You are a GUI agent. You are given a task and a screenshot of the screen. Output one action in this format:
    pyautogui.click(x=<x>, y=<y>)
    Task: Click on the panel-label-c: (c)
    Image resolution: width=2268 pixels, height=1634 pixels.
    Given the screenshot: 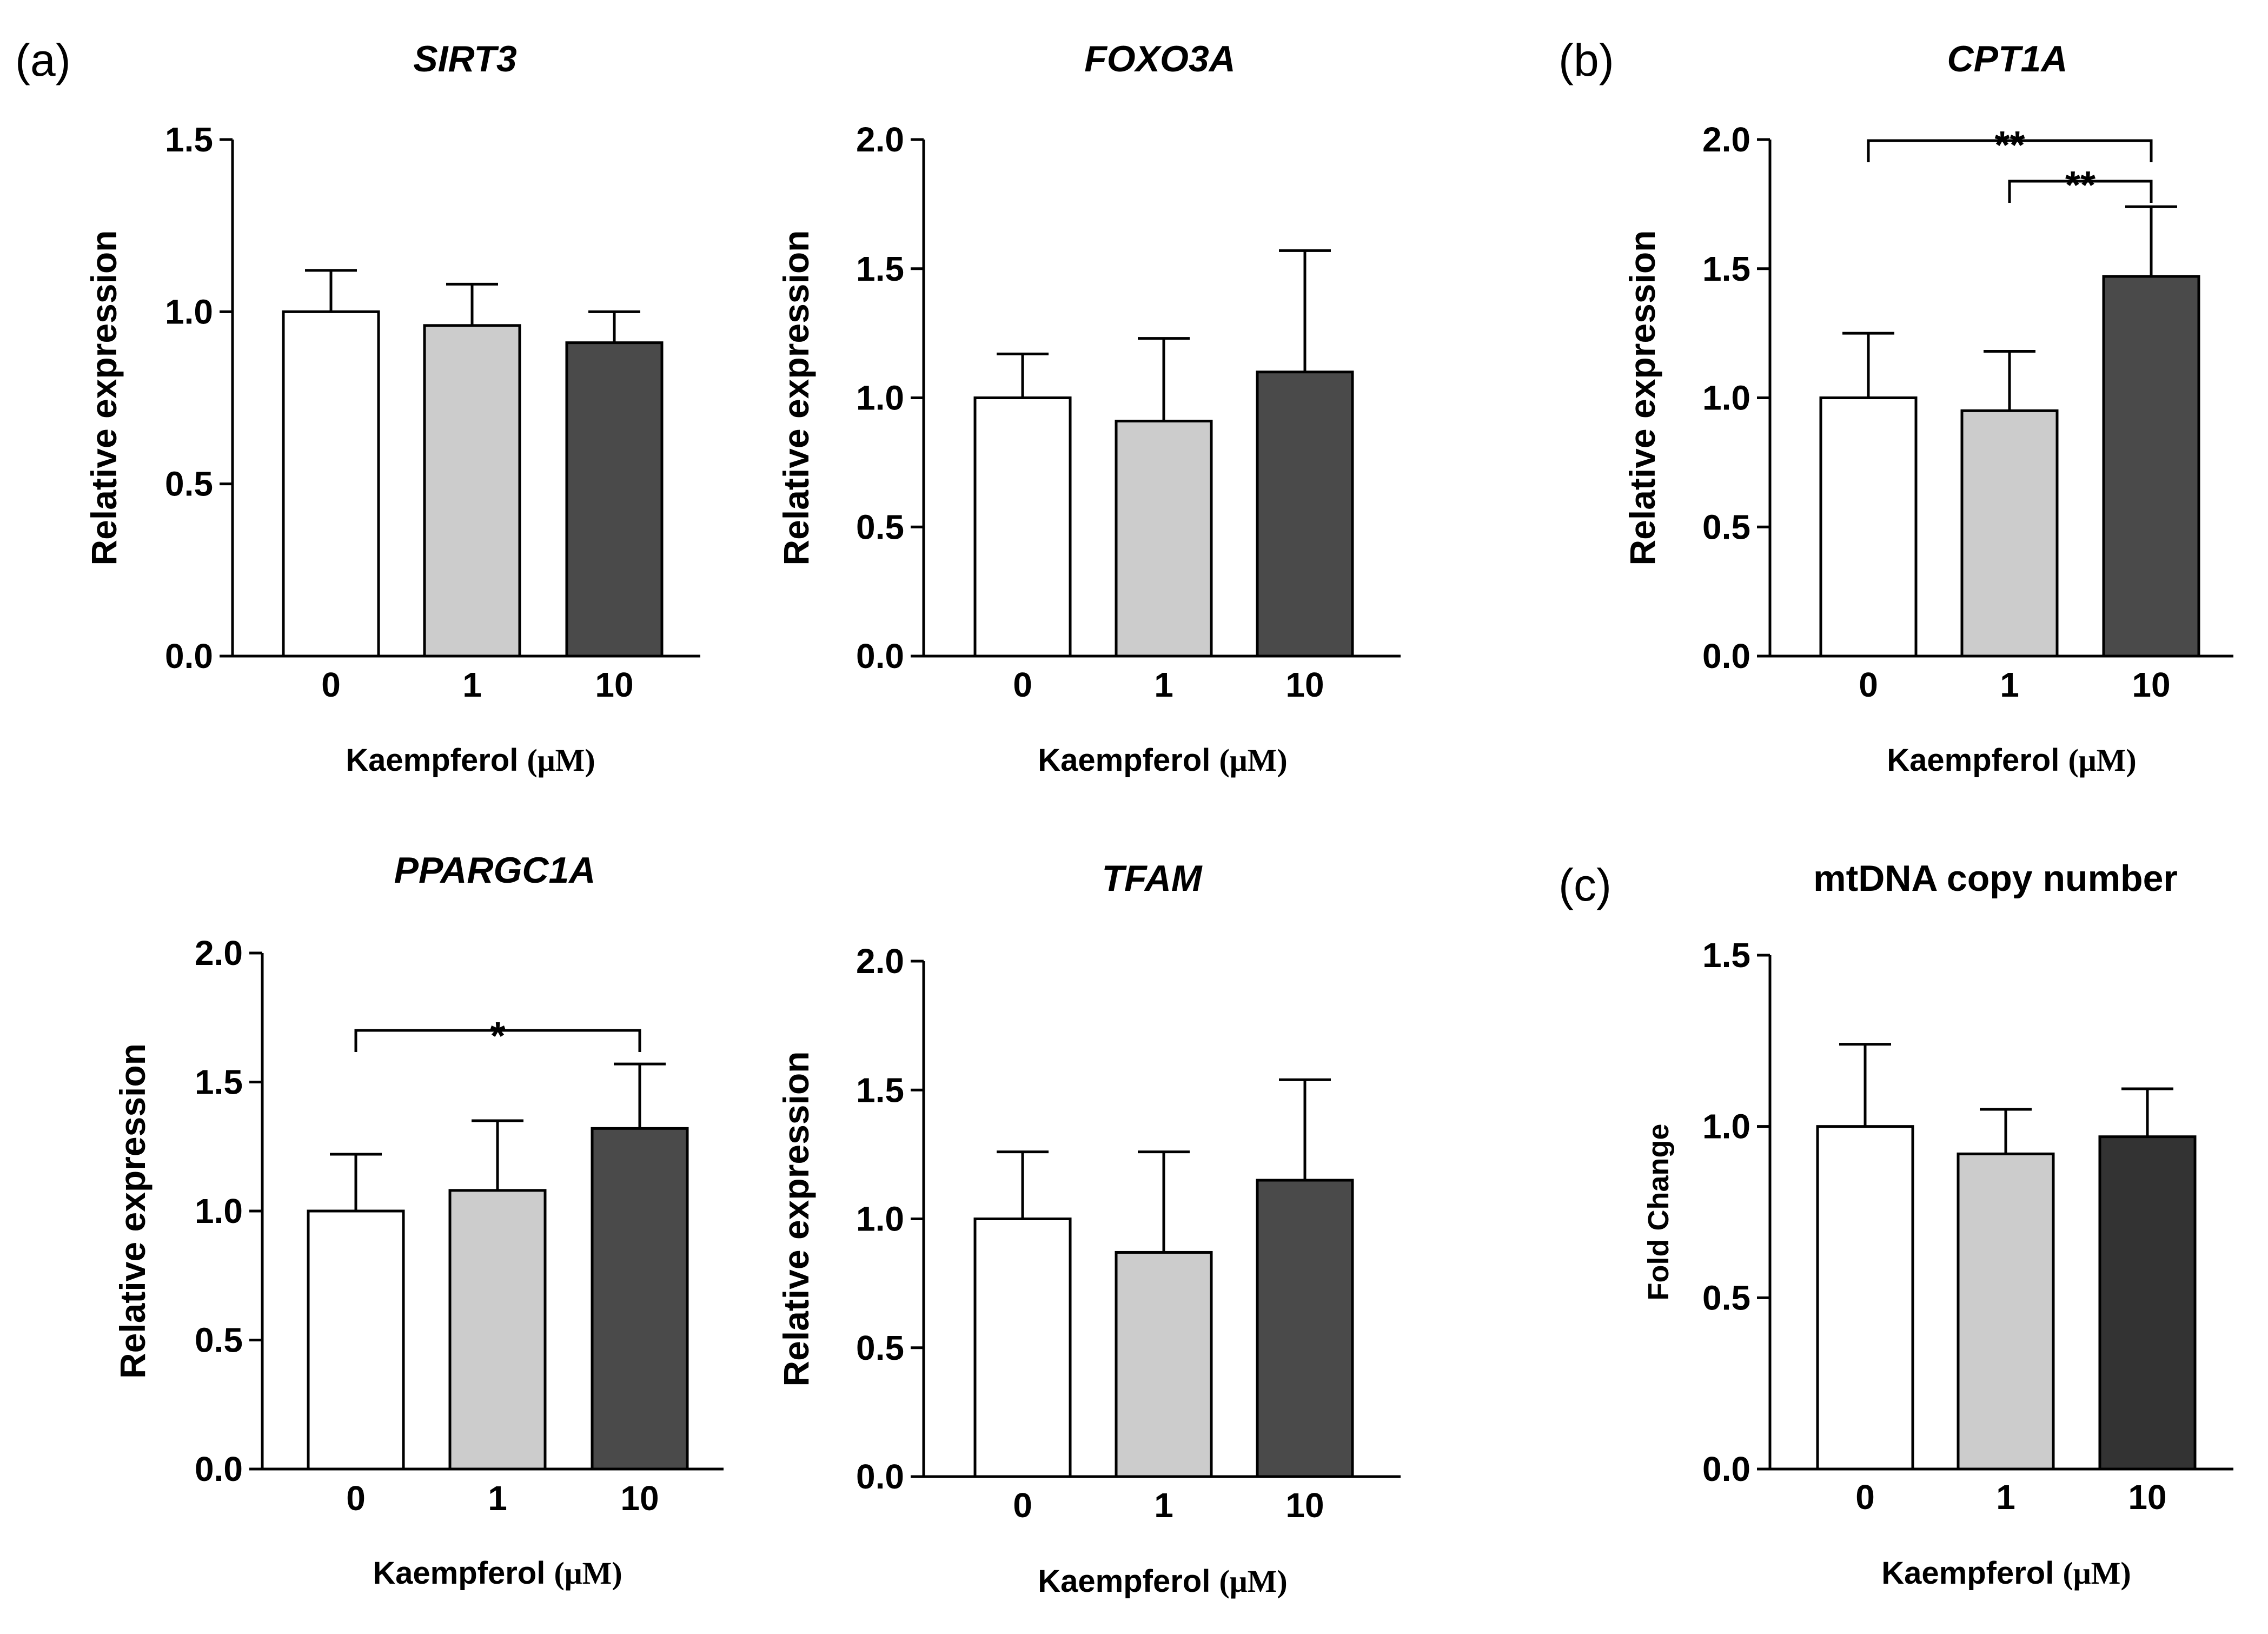 What is the action you would take?
    pyautogui.click(x=1586, y=884)
    